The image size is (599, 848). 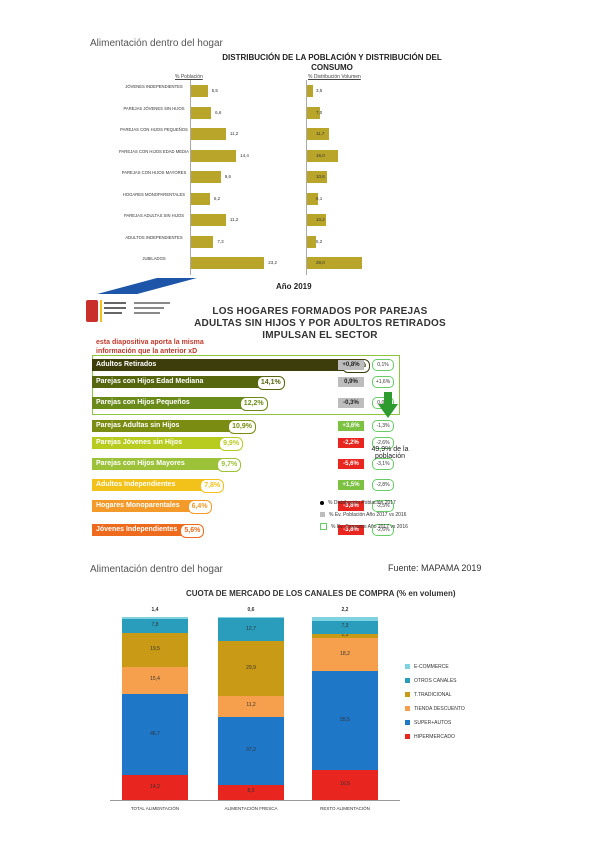 I want to click on down-arrow-shaft, so click(x=388, y=398).